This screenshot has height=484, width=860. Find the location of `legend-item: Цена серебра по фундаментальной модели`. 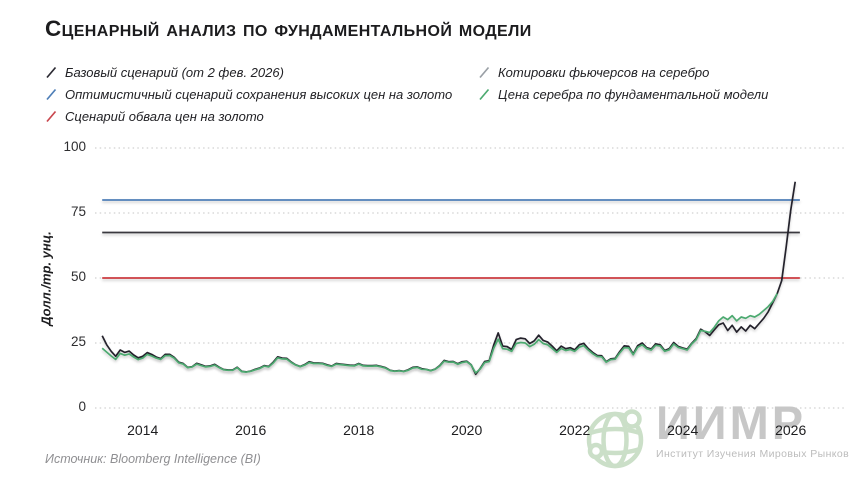

legend-item: Цена серебра по фундаментальной модели is located at coordinates (668, 94).